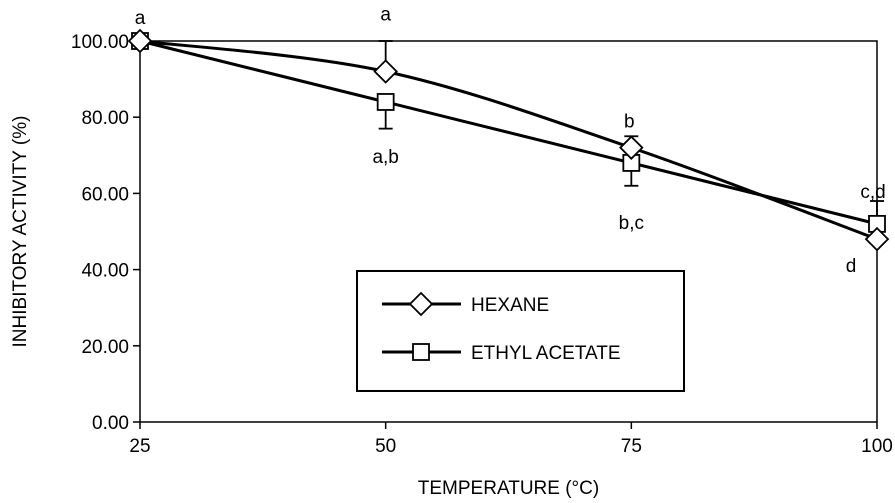 The image size is (895, 503). Describe the element at coordinates (385, 446) in the screenshot. I see `x-tick-label: 50` at that location.